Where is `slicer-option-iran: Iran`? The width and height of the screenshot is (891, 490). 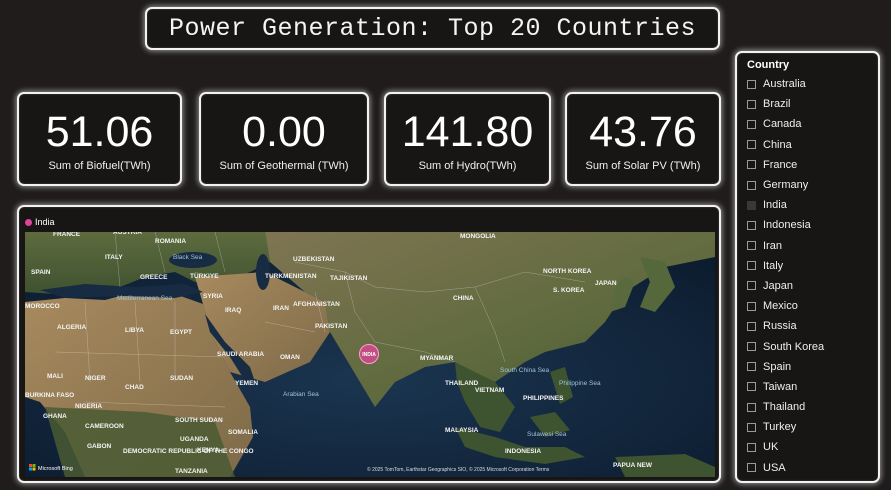
slicer-option-iran: Iran is located at coordinates (812, 246).